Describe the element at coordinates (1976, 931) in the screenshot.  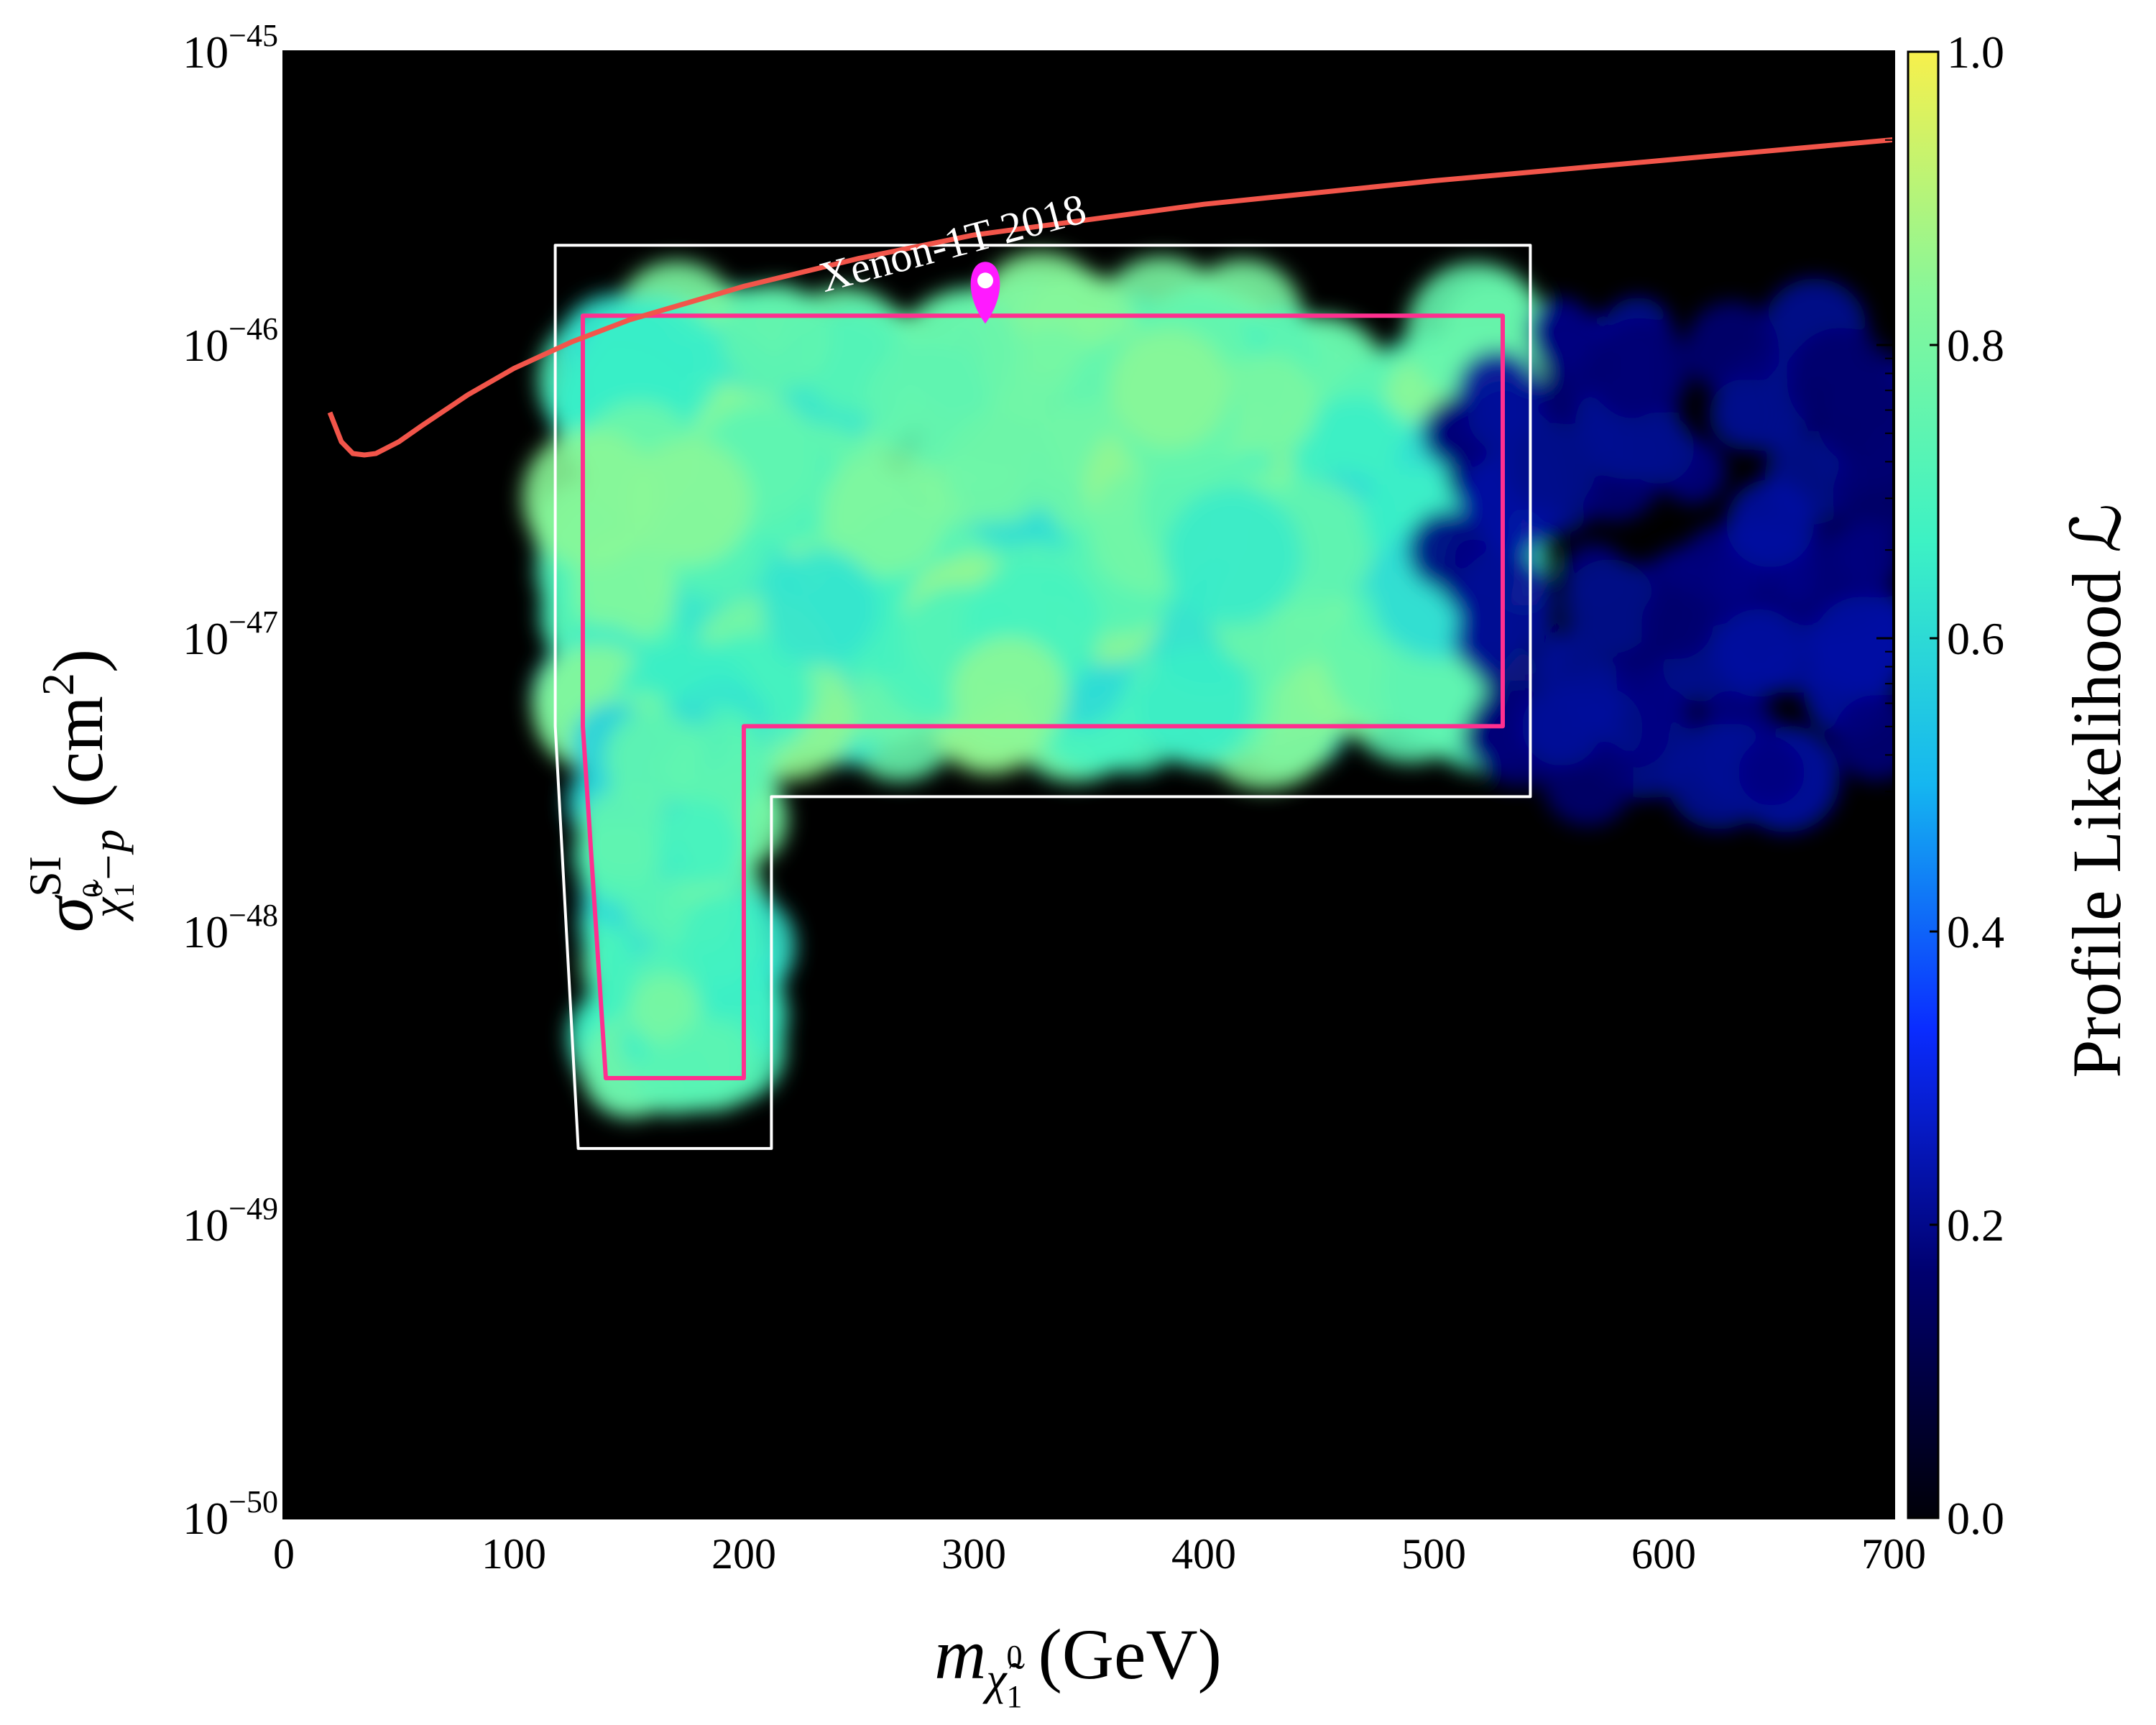
I see `colorbar-tick-label: 0.4` at that location.